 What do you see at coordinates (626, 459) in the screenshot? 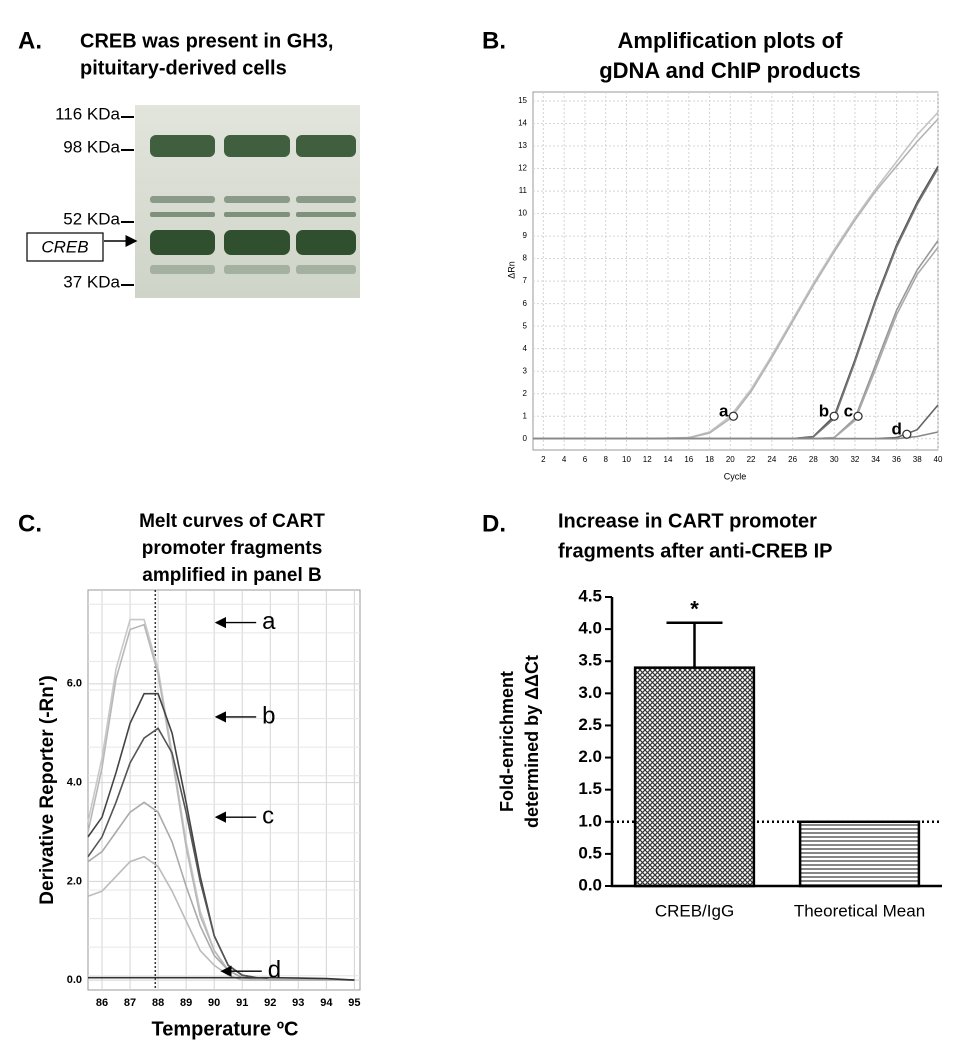
I see `x-tick-label: 10` at bounding box center [626, 459].